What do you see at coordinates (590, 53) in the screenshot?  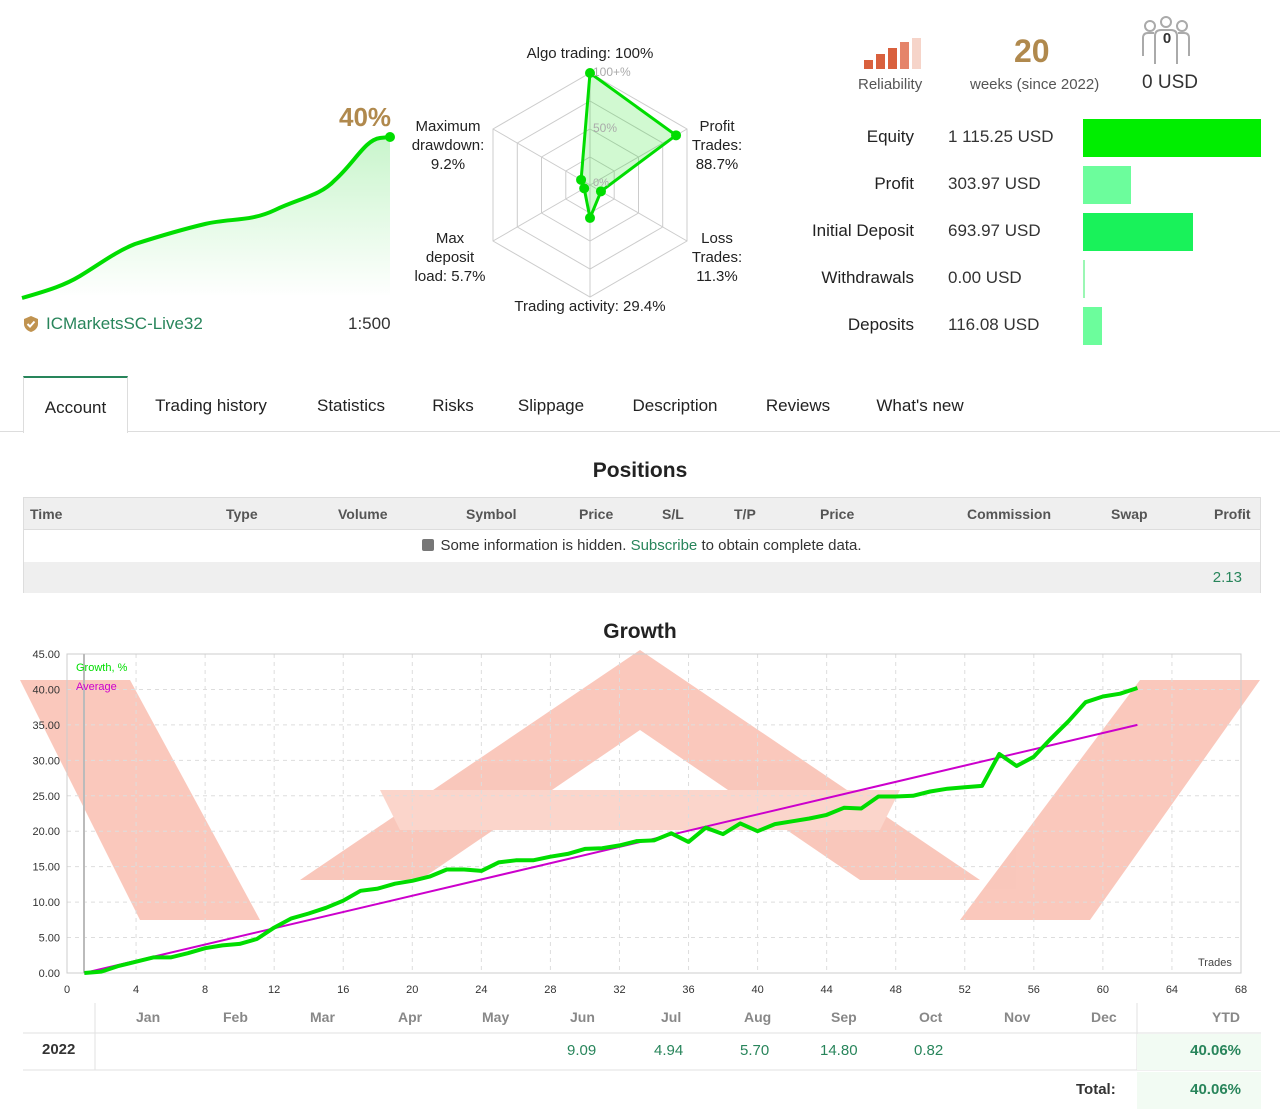 I see `radar-label-algo: Algo trading: 100%` at bounding box center [590, 53].